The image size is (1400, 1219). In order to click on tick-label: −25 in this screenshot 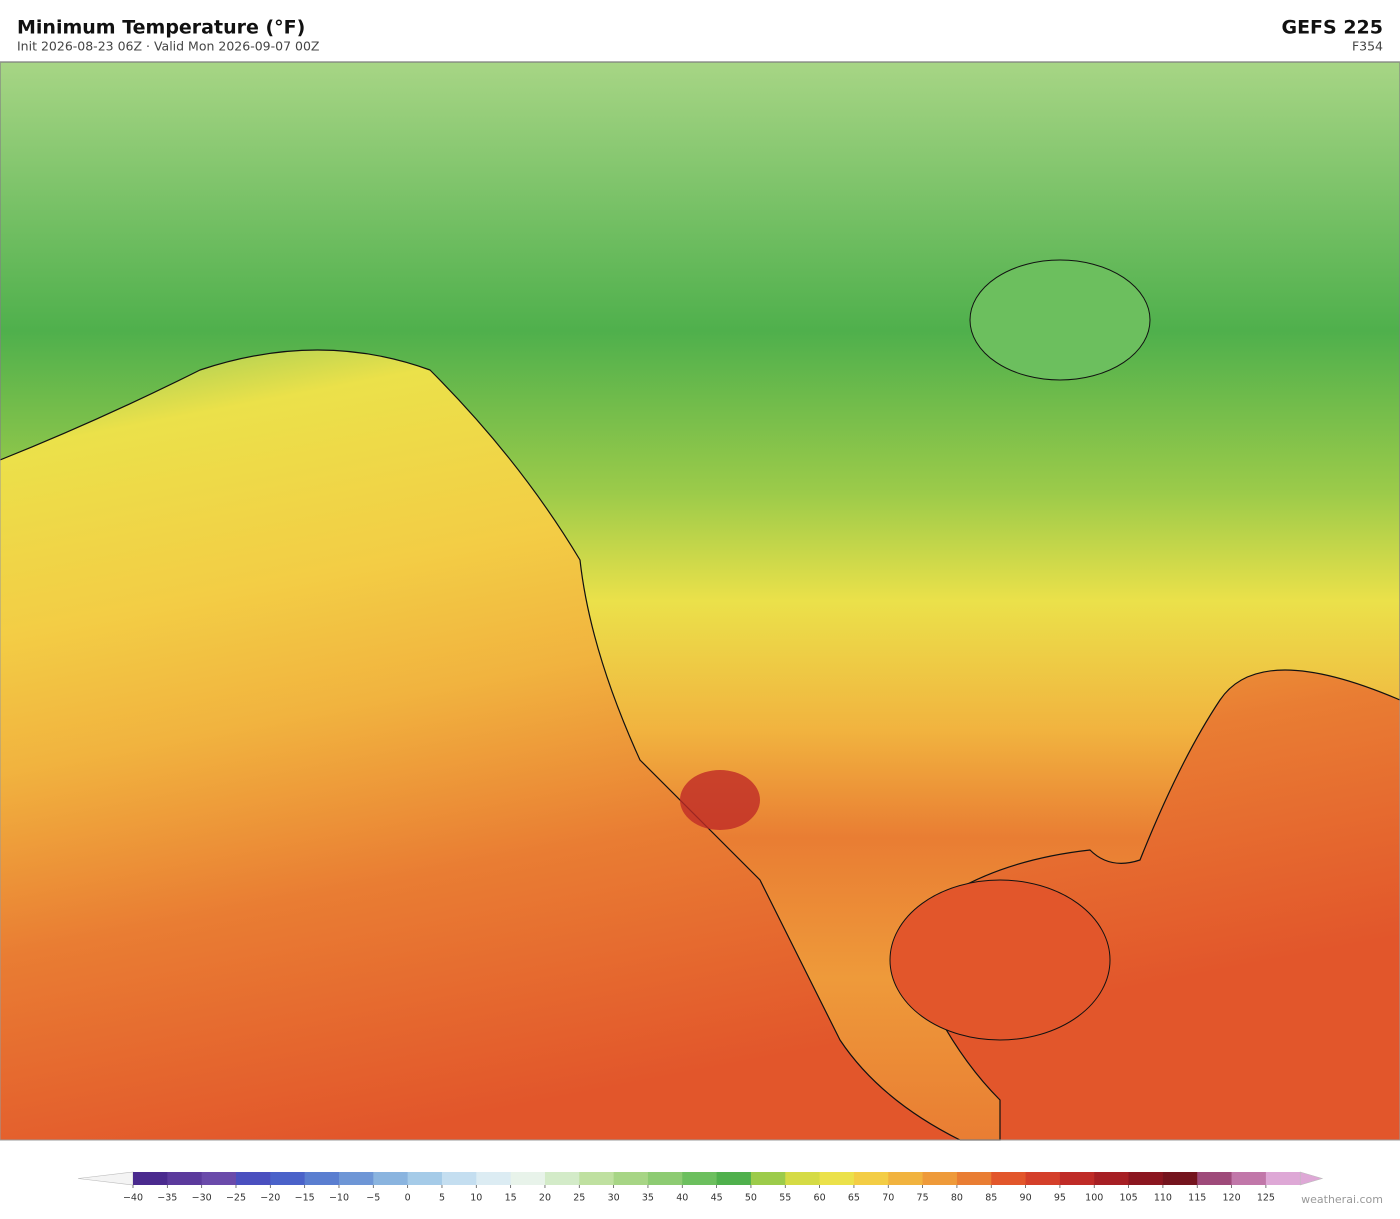, I will do `click(236, 1198)`.